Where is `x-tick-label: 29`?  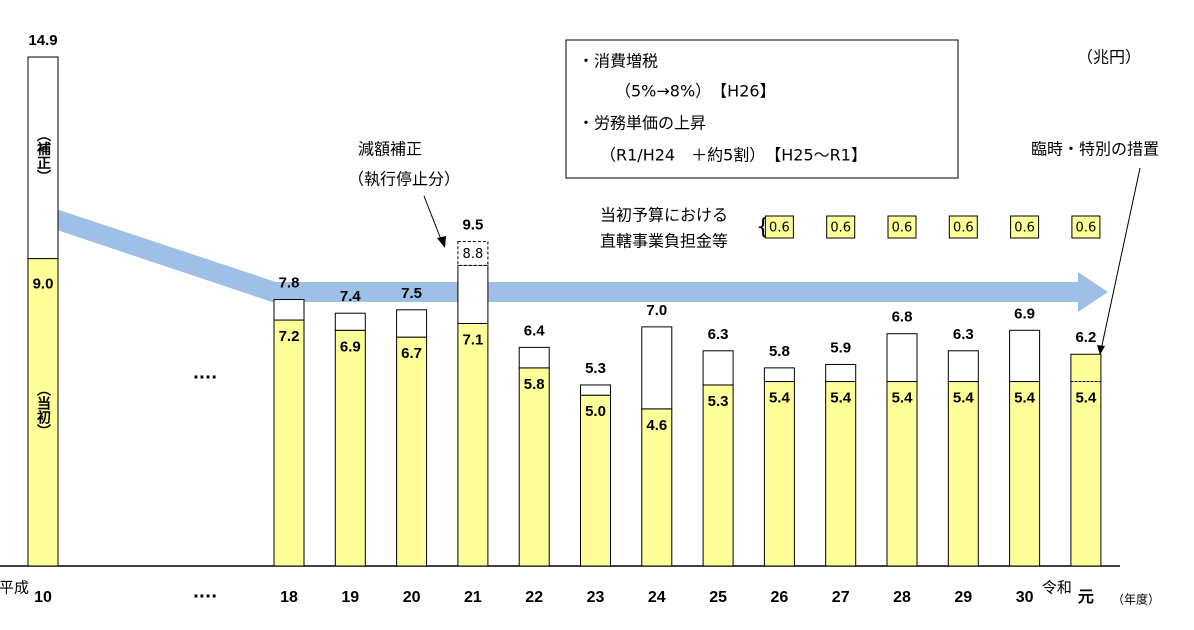
x-tick-label: 29 is located at coordinates (963, 597).